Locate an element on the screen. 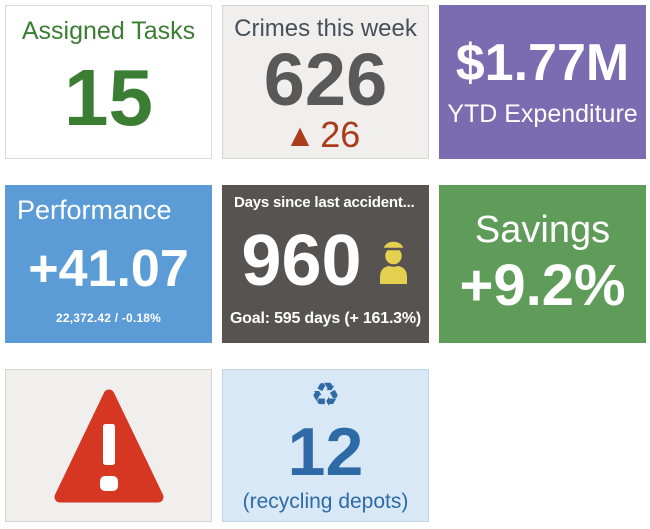  crimes-value-area: 626 is located at coordinates (325, 80).